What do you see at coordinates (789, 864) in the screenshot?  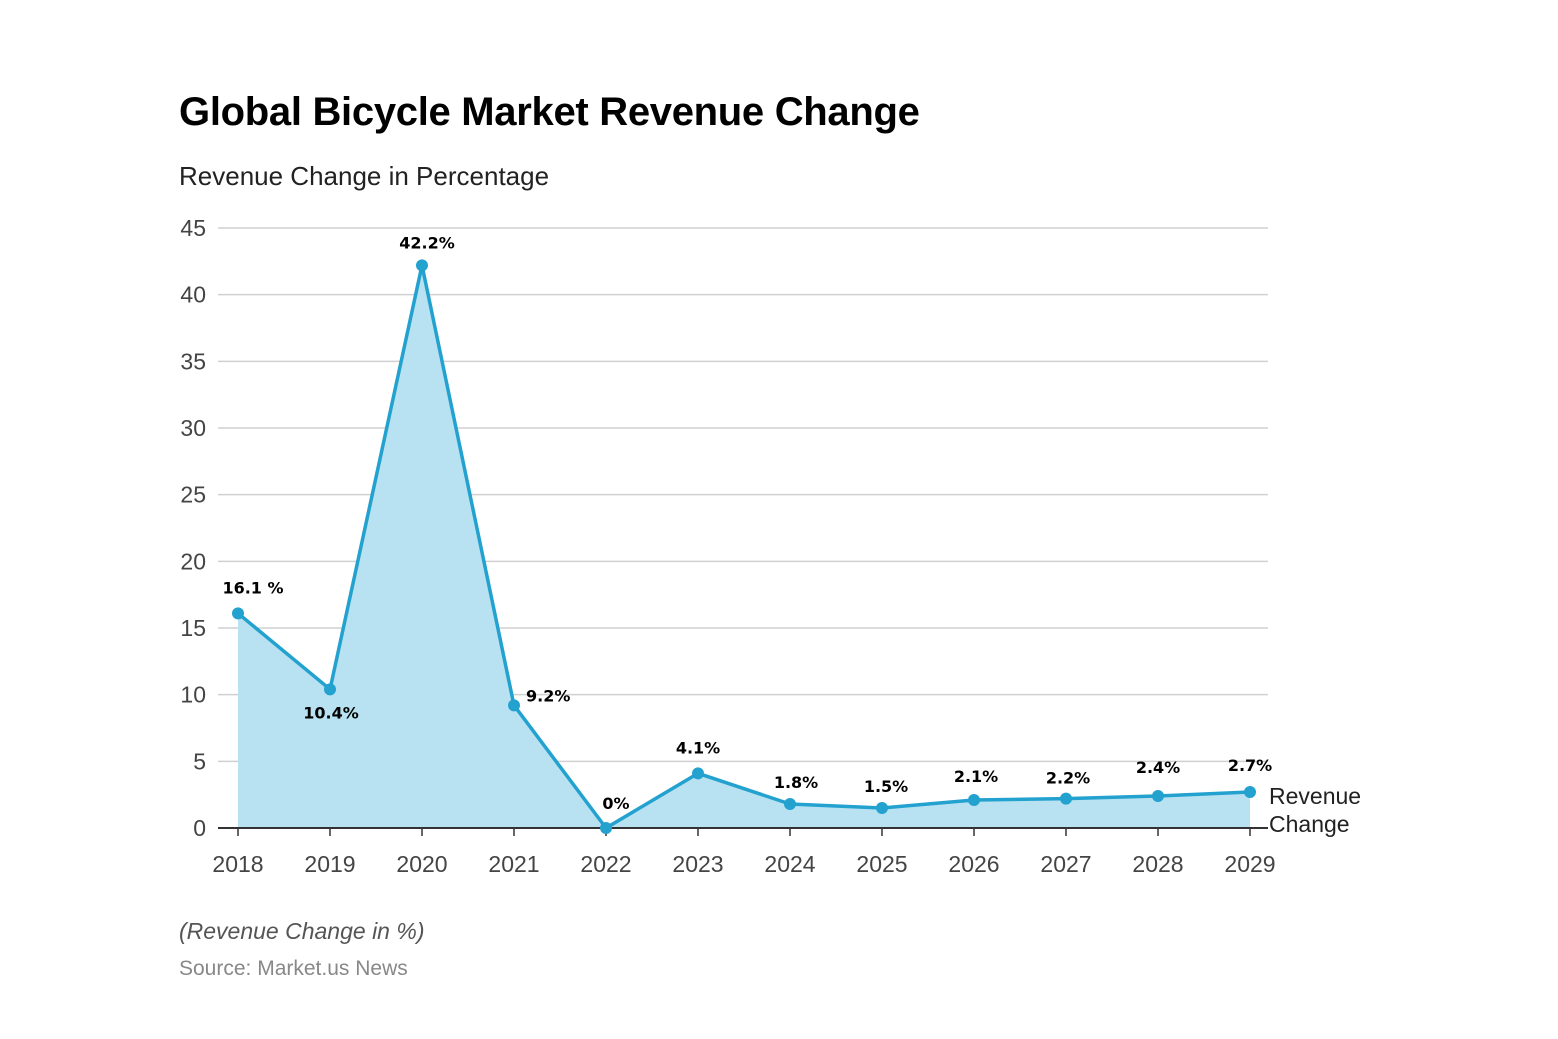 I see `x-tick-label: 2024` at bounding box center [789, 864].